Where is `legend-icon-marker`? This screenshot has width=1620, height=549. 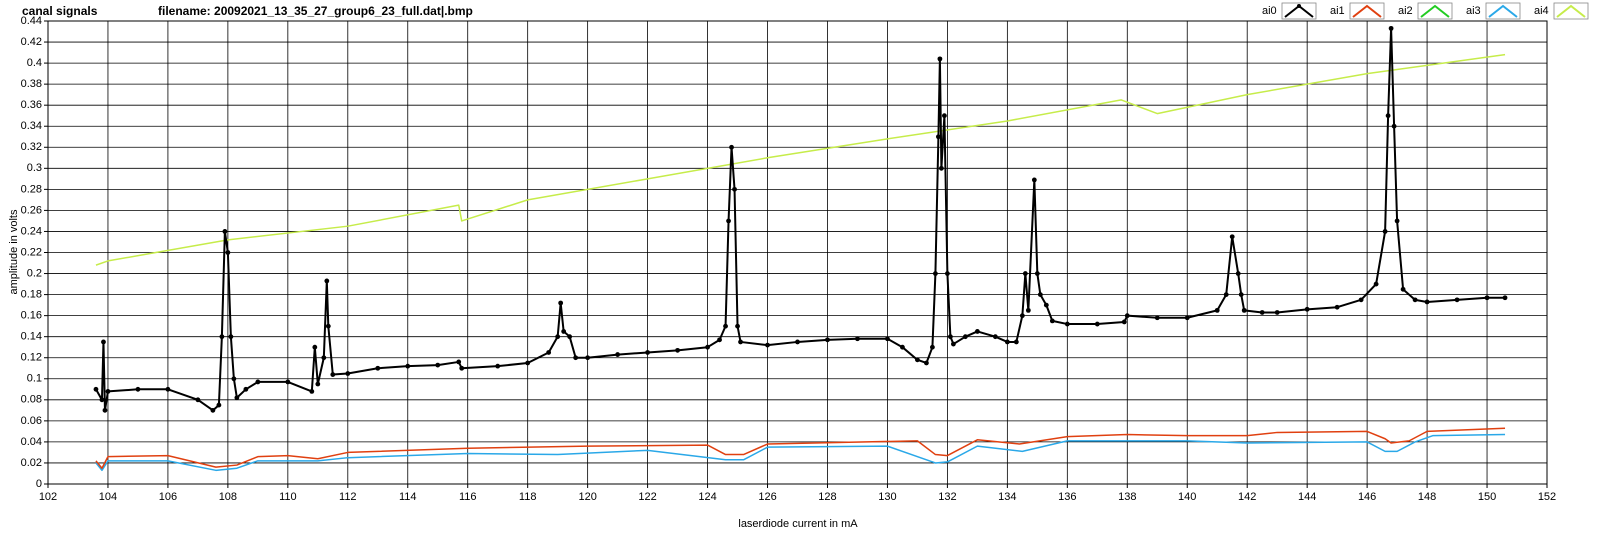 legend-icon-marker is located at coordinates (1299, 6).